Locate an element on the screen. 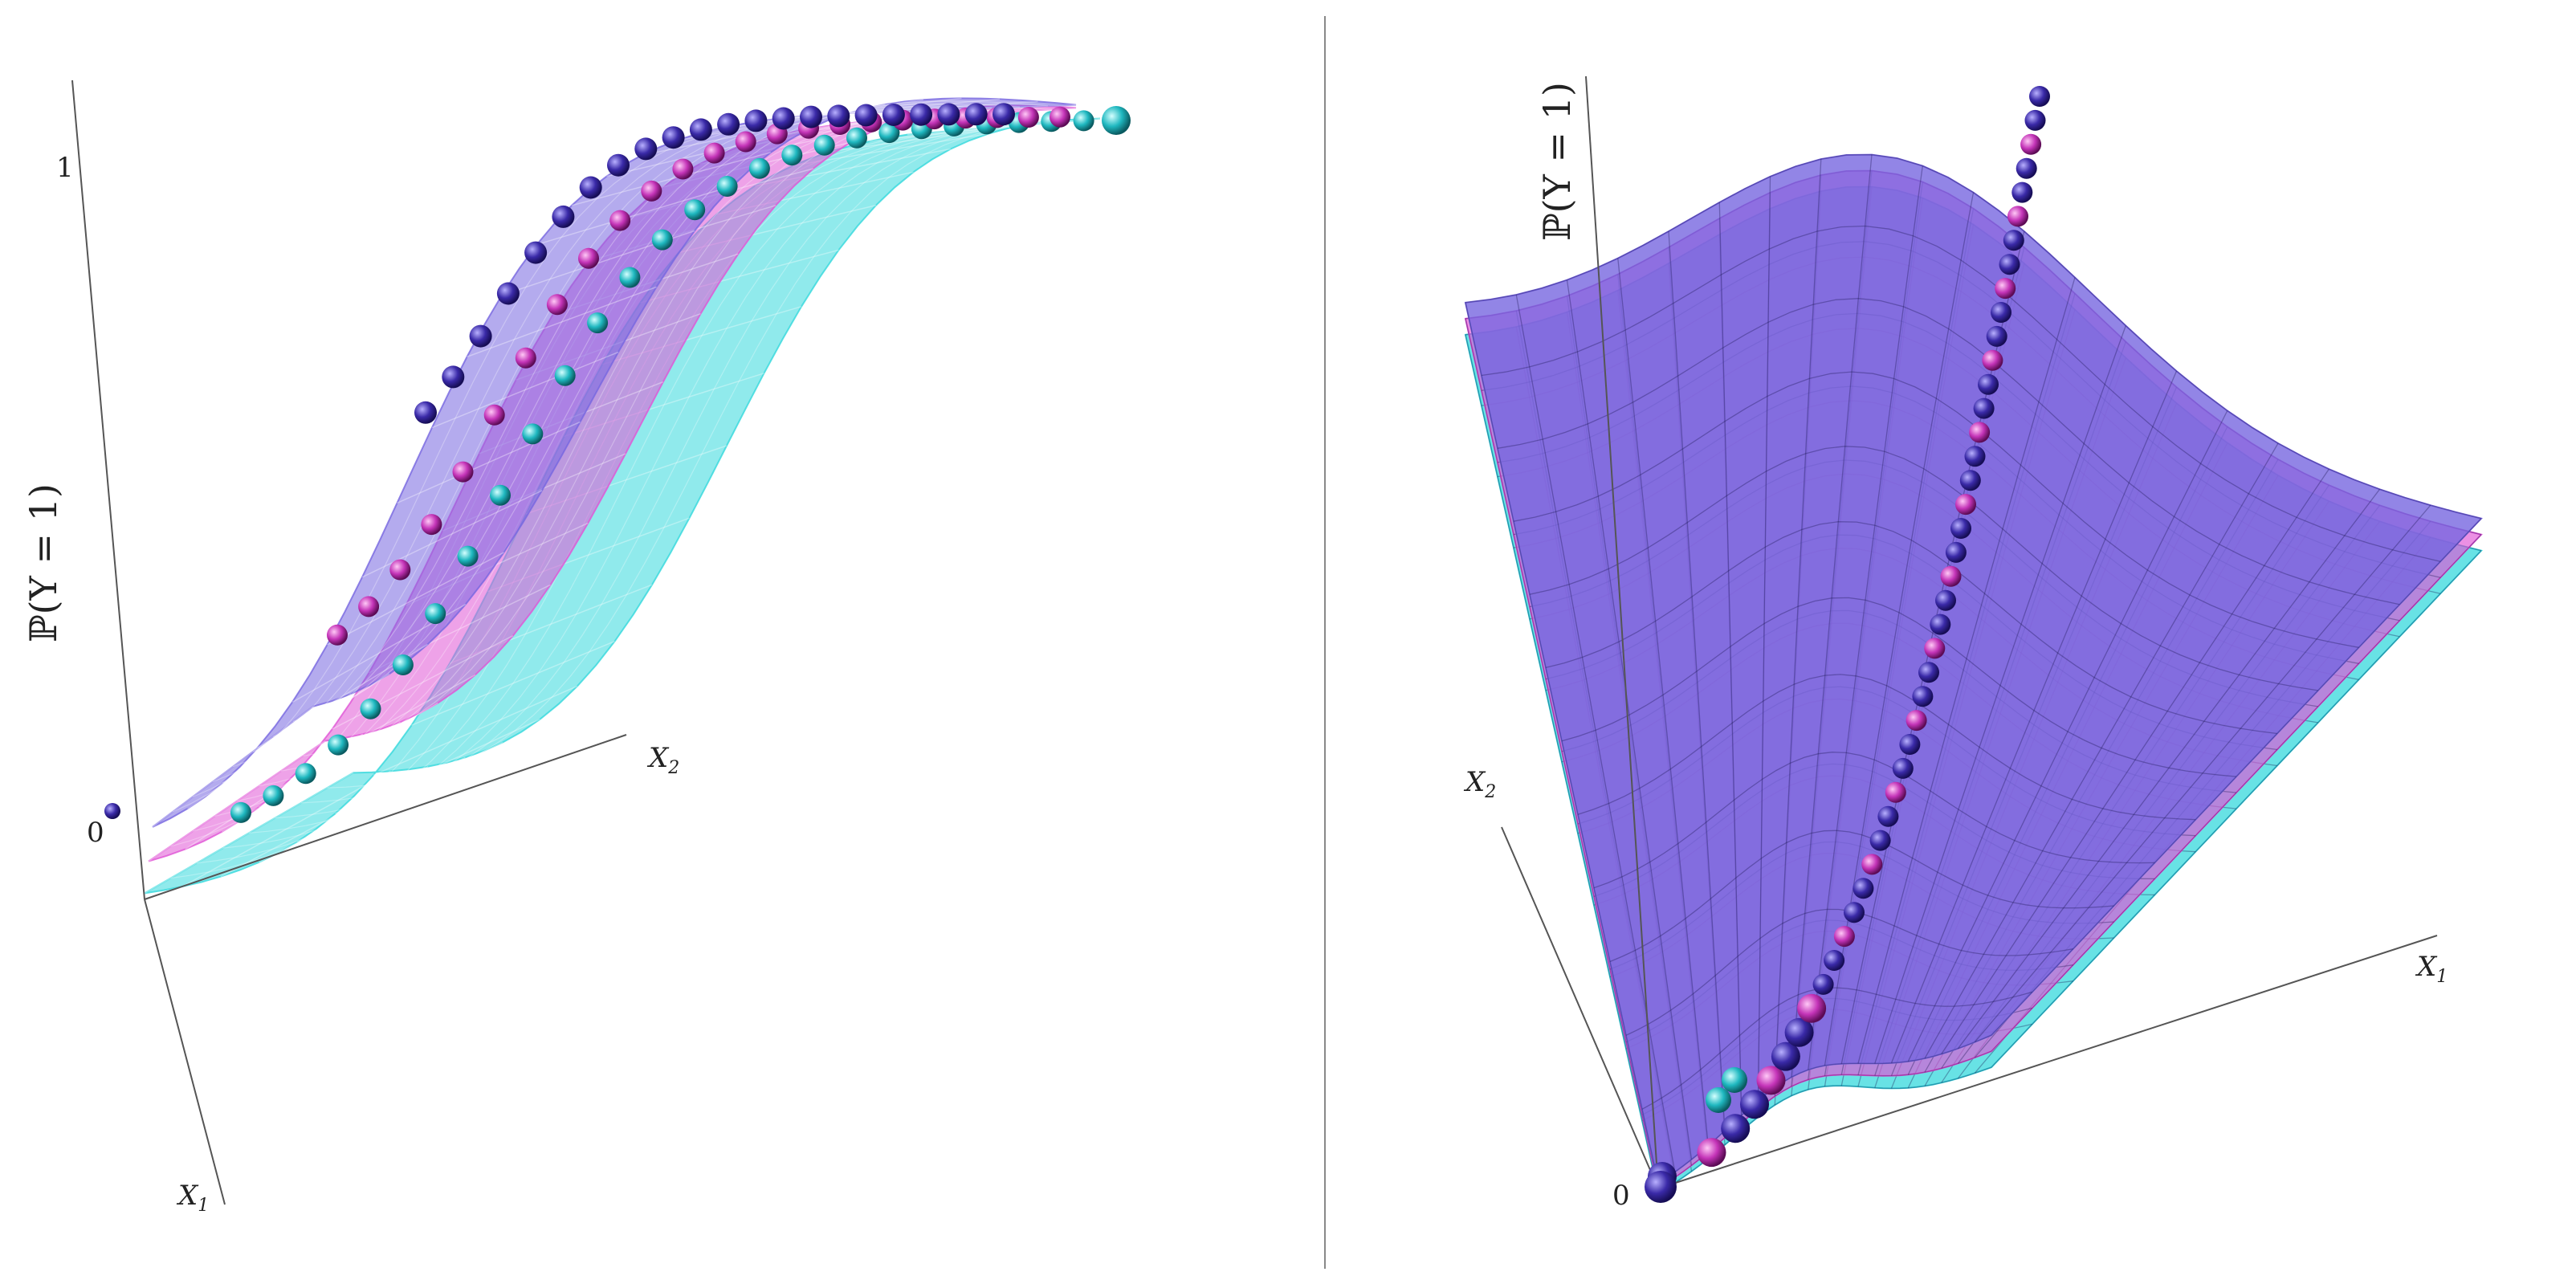 Image resolution: width=2576 pixels, height=1284 pixels. right-y-axis-label: ℙ(Y = 1) is located at coordinates (1557, 161).